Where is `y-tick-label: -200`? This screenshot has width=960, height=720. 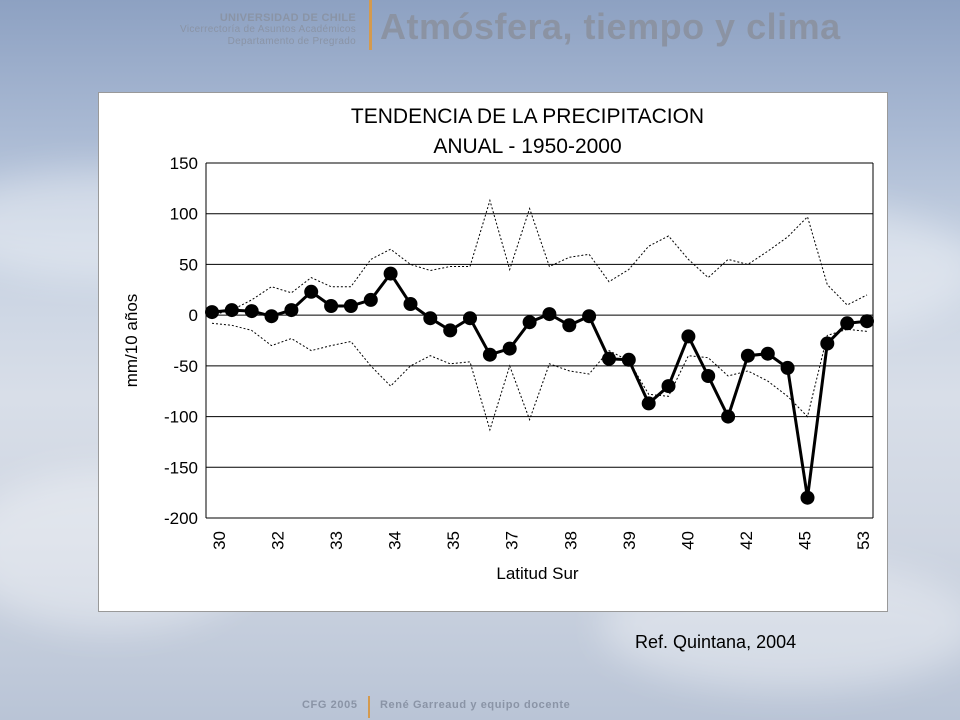 y-tick-label: -200 is located at coordinates (181, 518).